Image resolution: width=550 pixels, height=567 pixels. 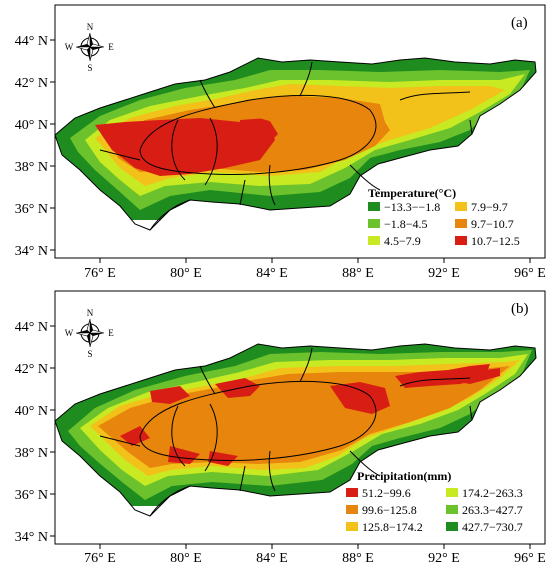 What do you see at coordinates (489, 207) in the screenshot?
I see `legend-label: 7.9−9.7` at bounding box center [489, 207].